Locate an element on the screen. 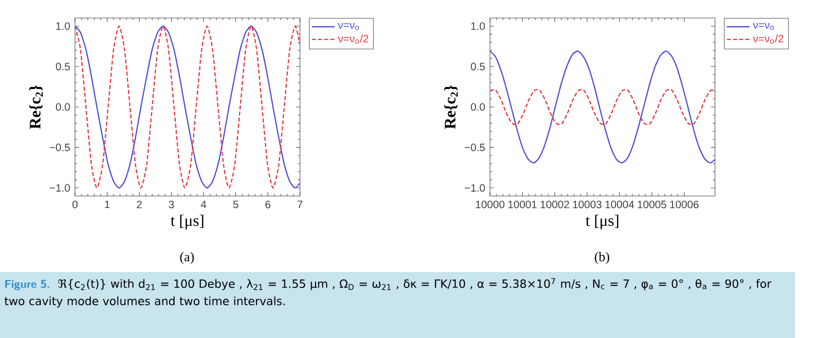 This screenshot has width=823, height=338. x-tick-label: 0 is located at coordinates (75, 204).